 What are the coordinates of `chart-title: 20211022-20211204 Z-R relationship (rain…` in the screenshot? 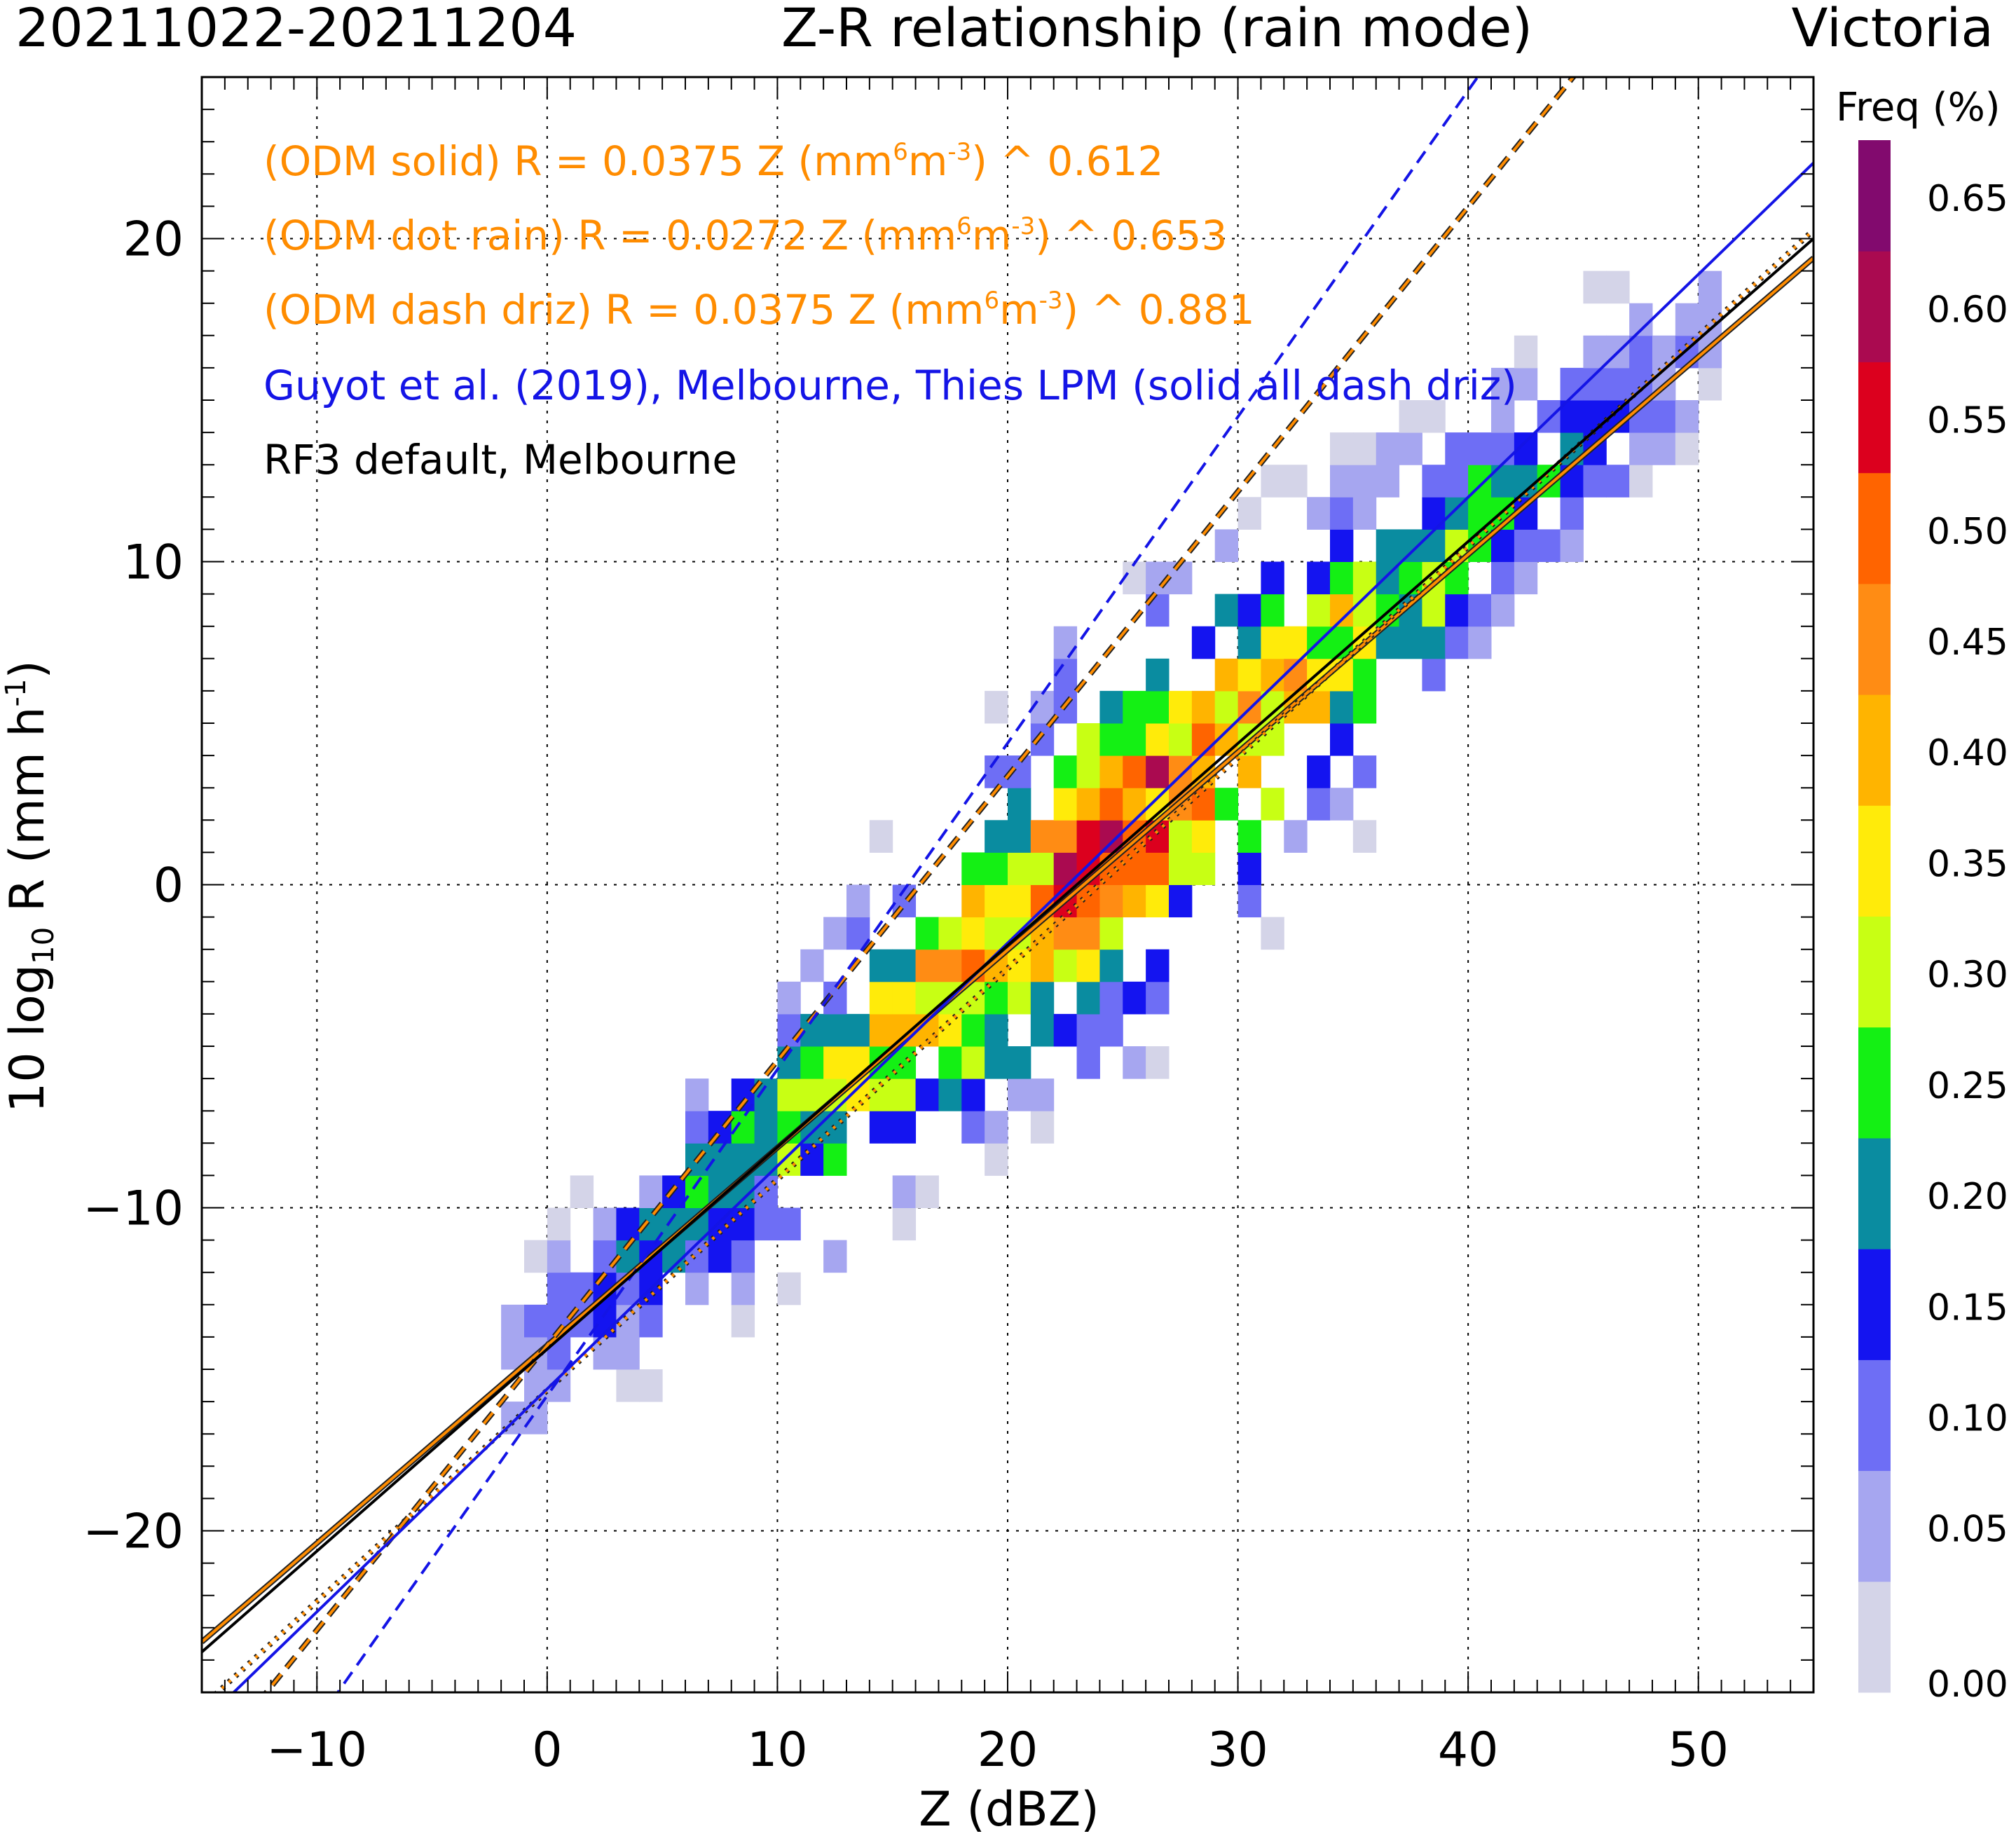 It's located at (1004, 29).